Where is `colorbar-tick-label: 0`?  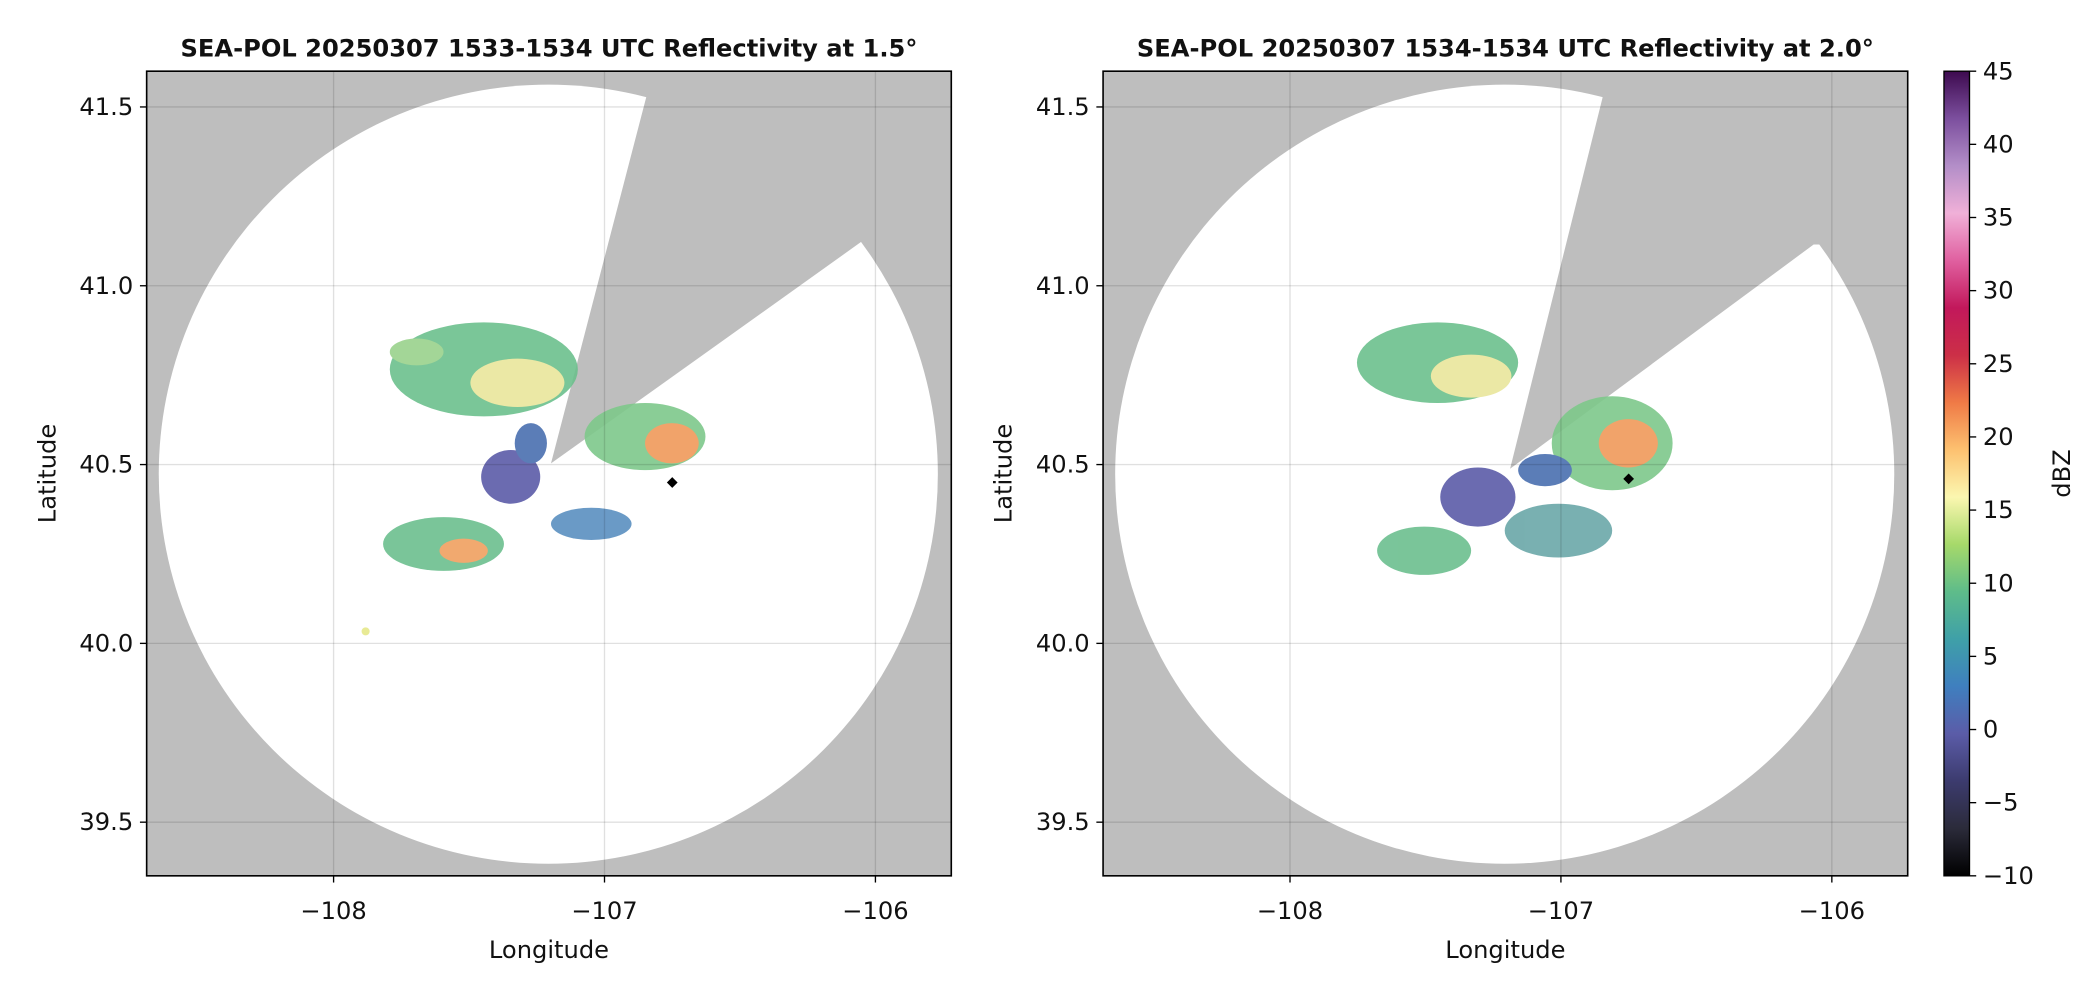
colorbar-tick-label: 0 is located at coordinates (1990, 730).